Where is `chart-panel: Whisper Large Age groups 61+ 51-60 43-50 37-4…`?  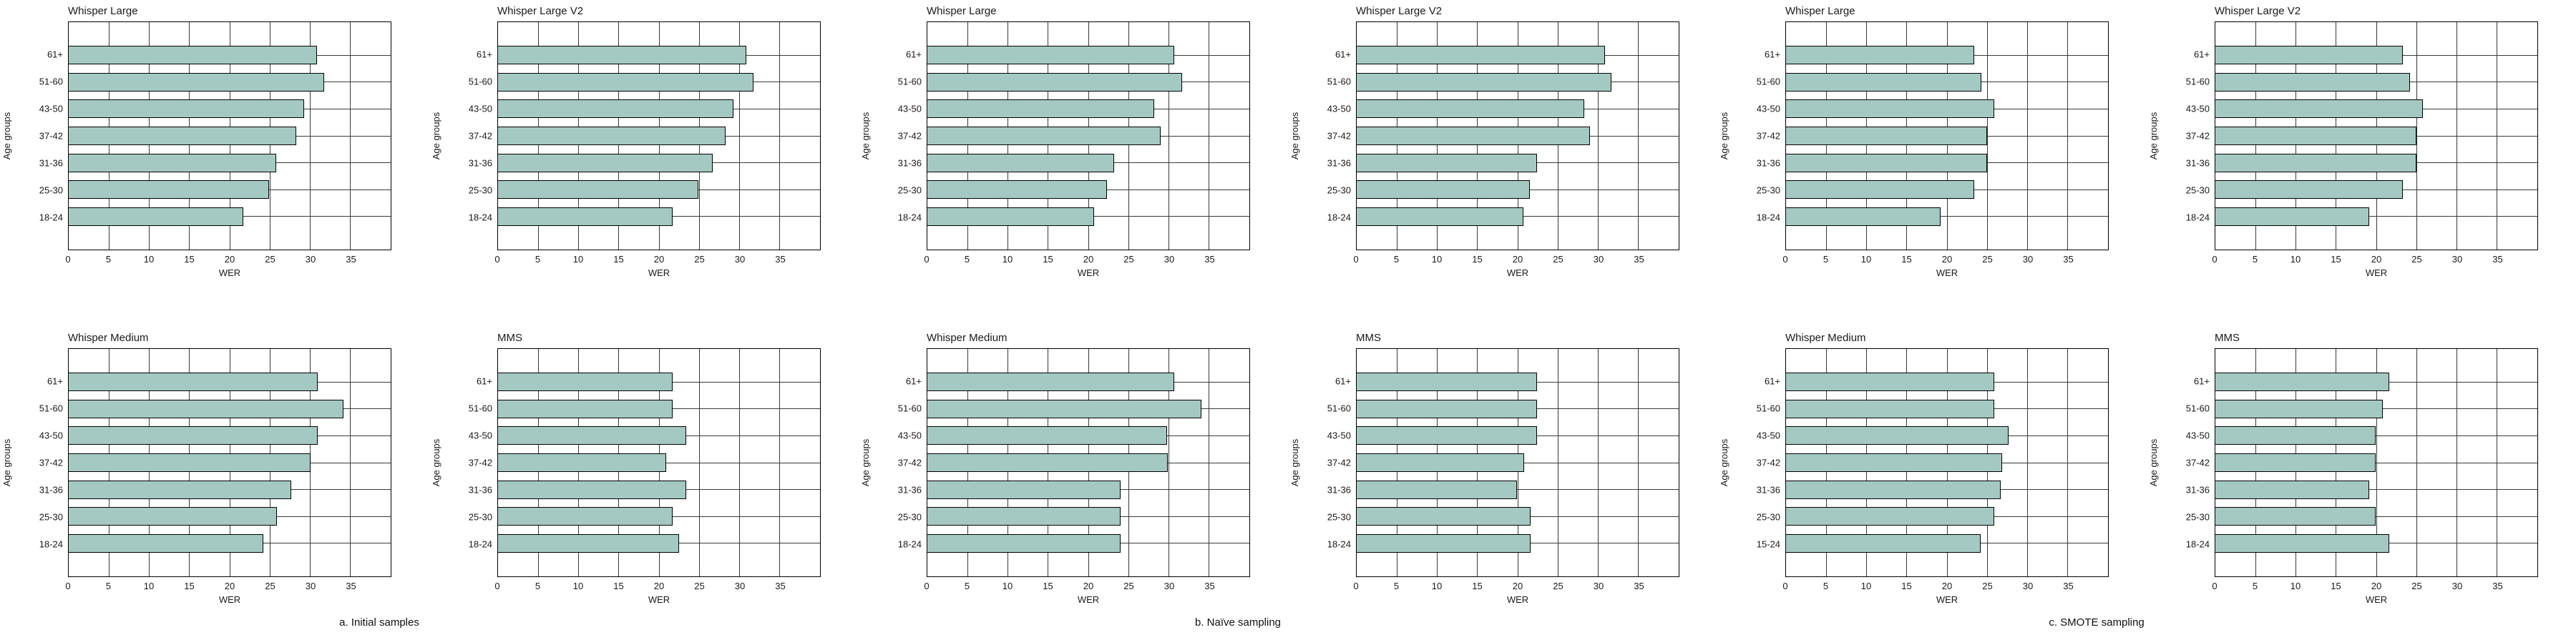
chart-panel: Whisper Large Age groups 61+ 51-60 43-50 37-4… is located at coordinates (214, 162).